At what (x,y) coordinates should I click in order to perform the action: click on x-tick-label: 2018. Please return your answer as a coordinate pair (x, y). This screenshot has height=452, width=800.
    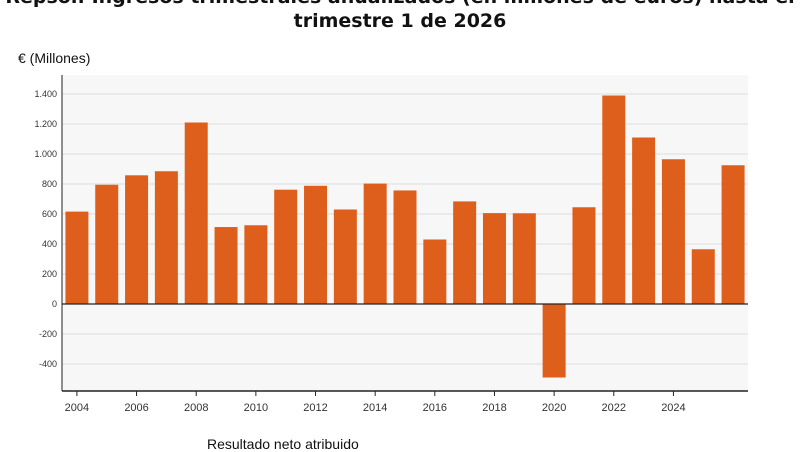
    Looking at the image, I should click on (494, 408).